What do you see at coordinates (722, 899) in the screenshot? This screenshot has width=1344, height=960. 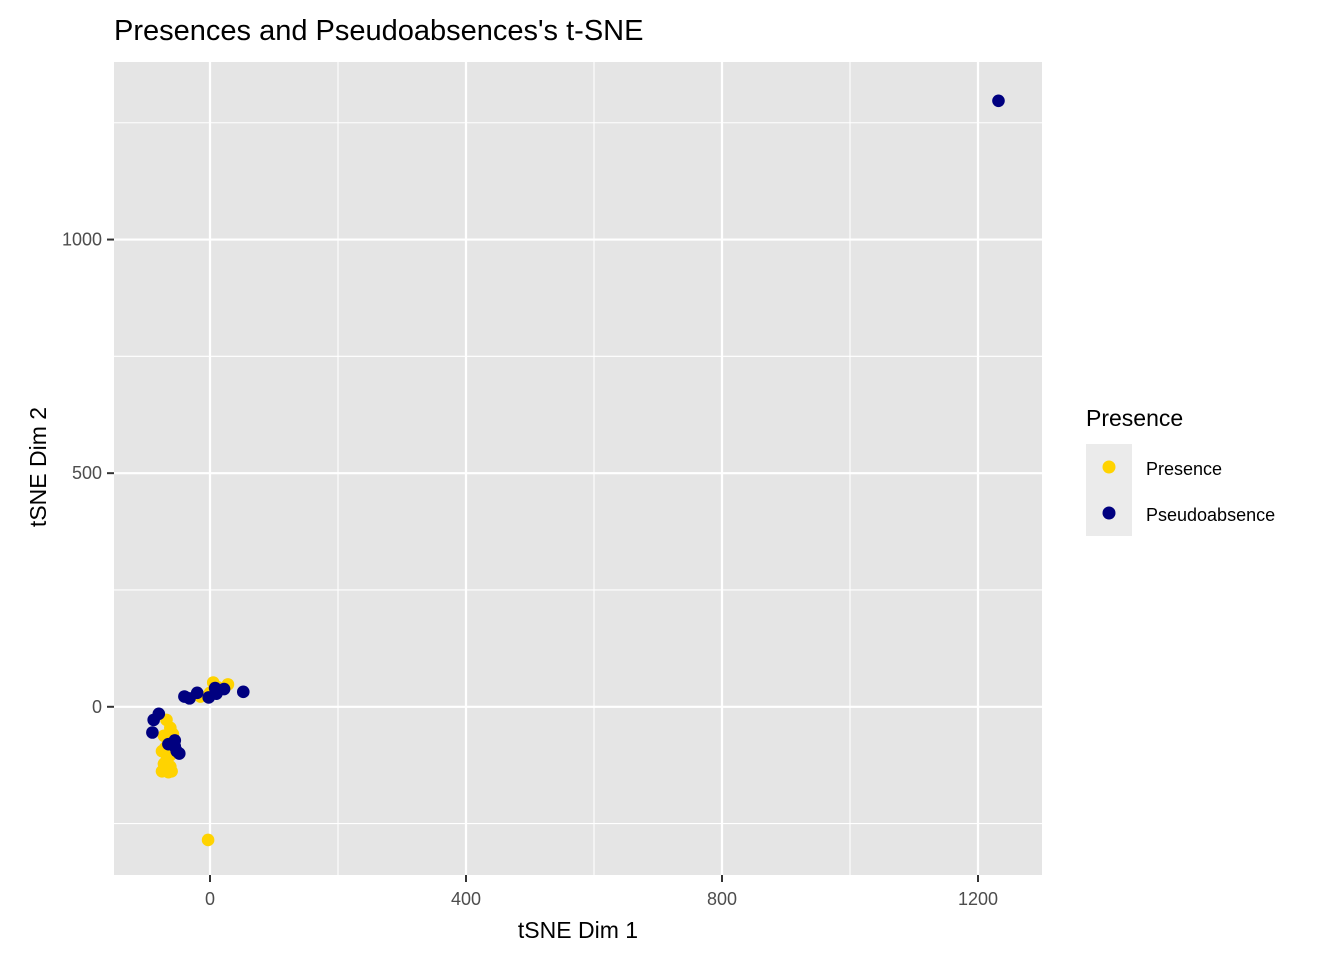 I see `x-tick-label: 800` at bounding box center [722, 899].